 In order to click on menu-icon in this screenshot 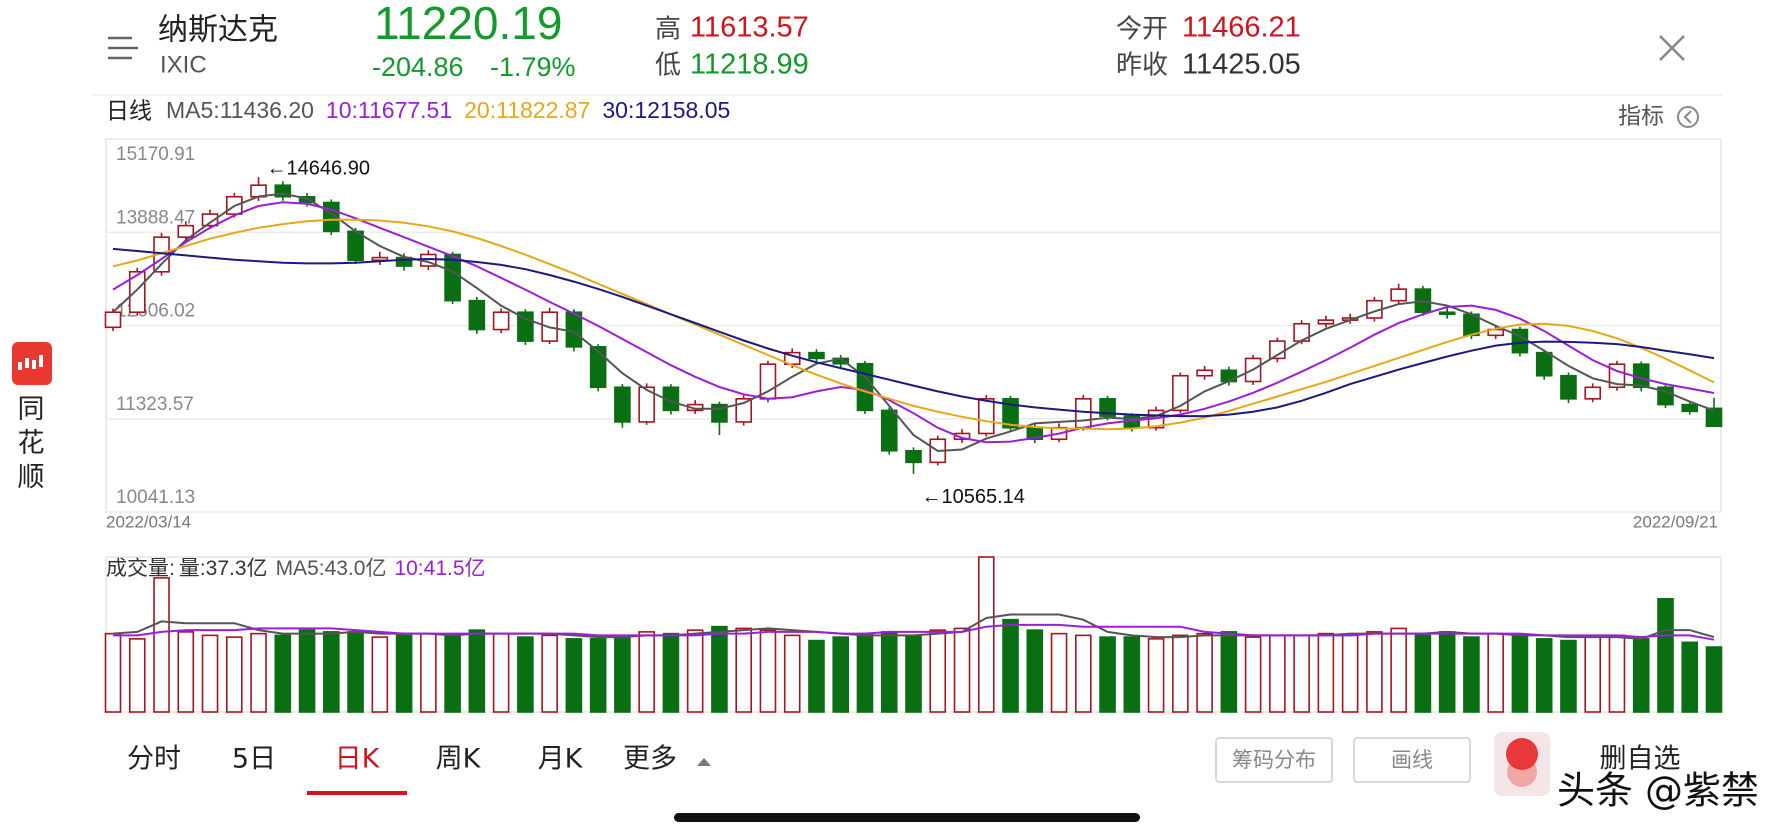, I will do `click(123, 48)`.